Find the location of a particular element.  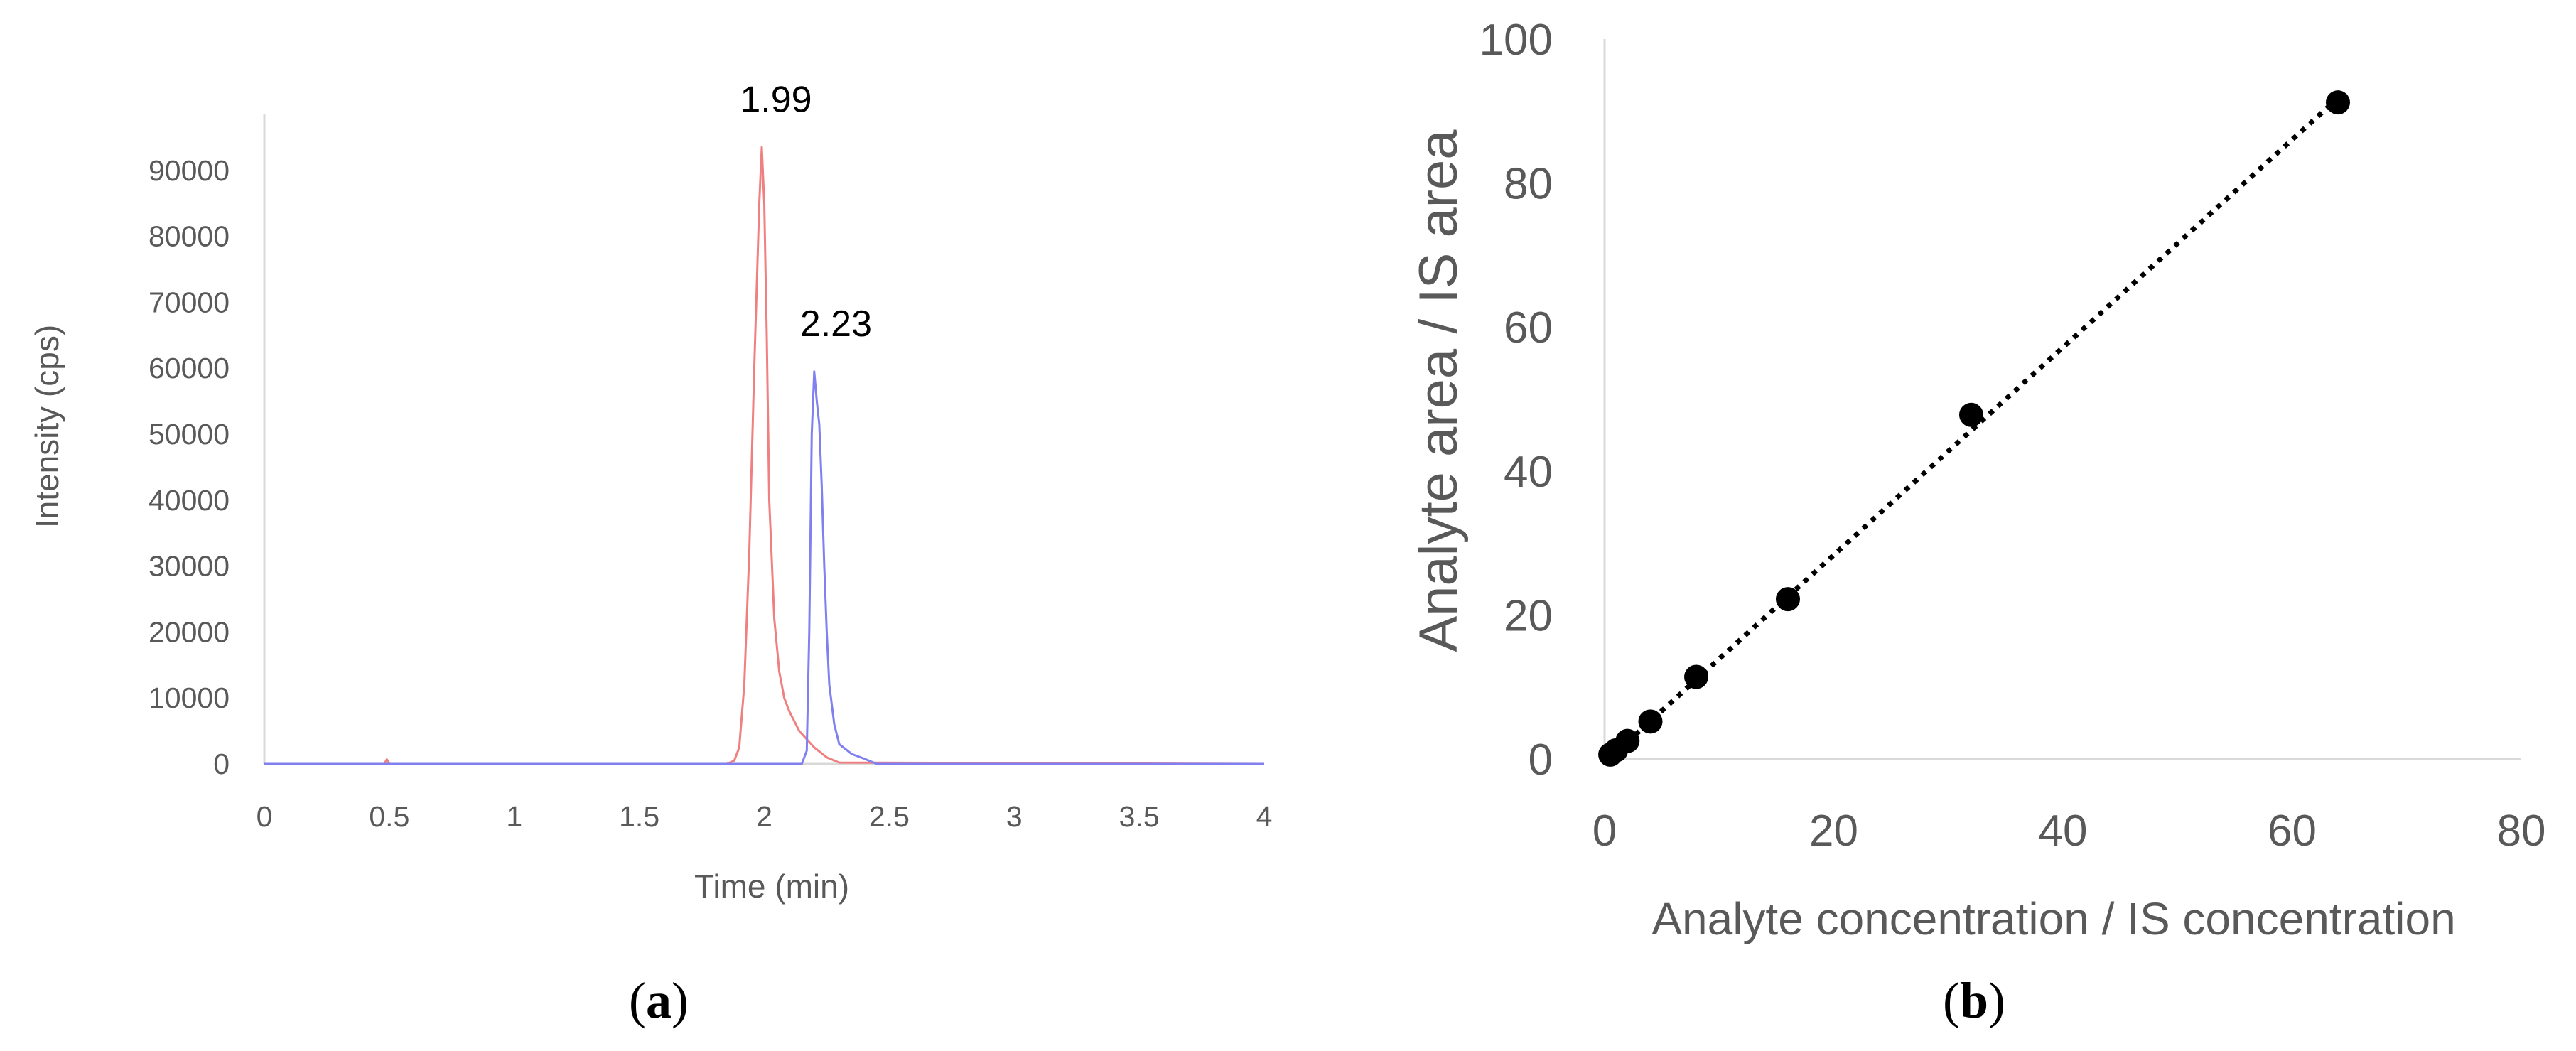

panel-b-x-tick-label: 80 is located at coordinates (2522, 831).